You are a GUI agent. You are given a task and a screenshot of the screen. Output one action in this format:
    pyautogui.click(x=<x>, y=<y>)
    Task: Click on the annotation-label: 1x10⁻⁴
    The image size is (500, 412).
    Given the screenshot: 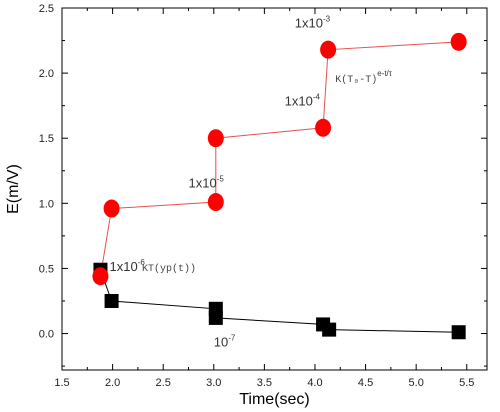 What is the action you would take?
    pyautogui.click(x=303, y=101)
    